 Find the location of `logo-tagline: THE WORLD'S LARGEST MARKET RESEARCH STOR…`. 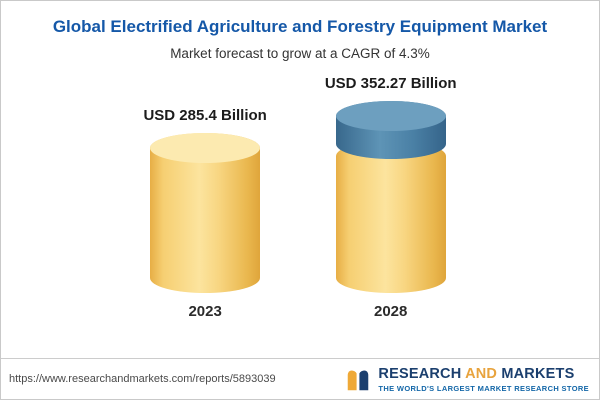

logo-tagline: THE WORLD'S LARGEST MARKET RESEARCH STOR… is located at coordinates (483, 388).